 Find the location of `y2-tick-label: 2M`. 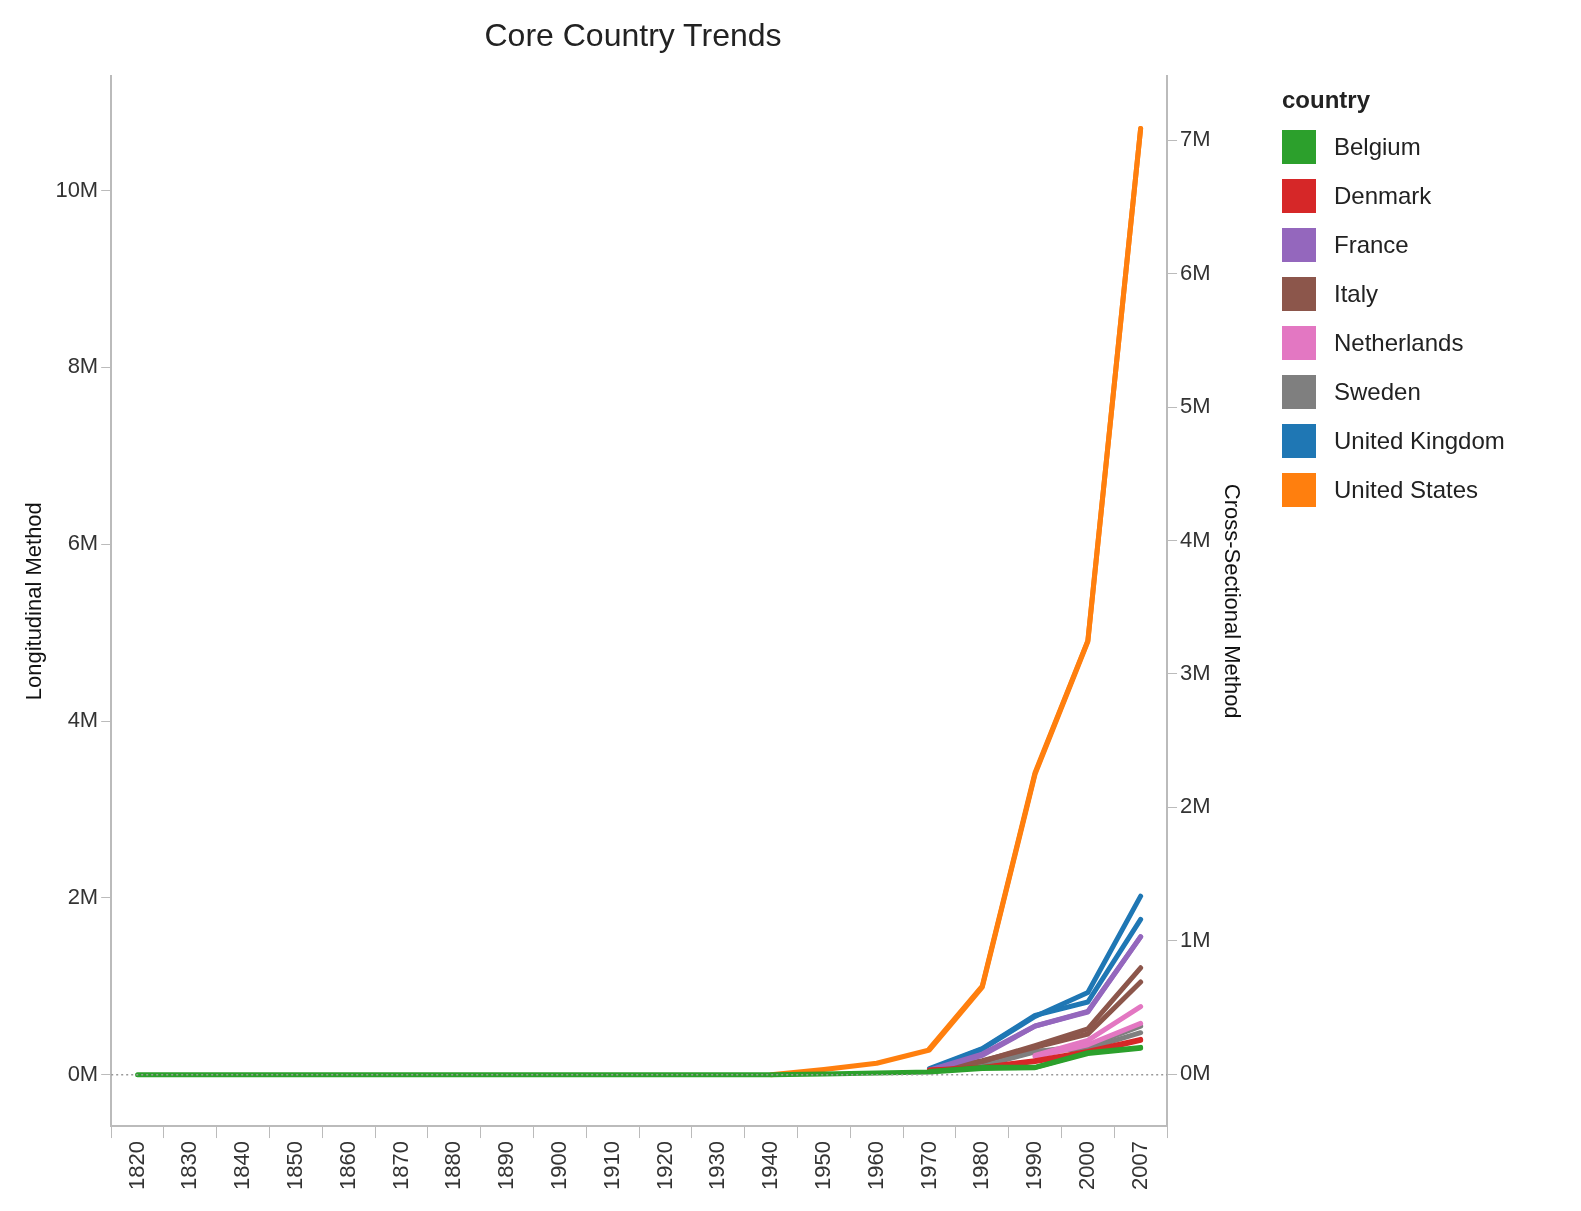

y2-tick-label: 2M is located at coordinates (1195, 806).